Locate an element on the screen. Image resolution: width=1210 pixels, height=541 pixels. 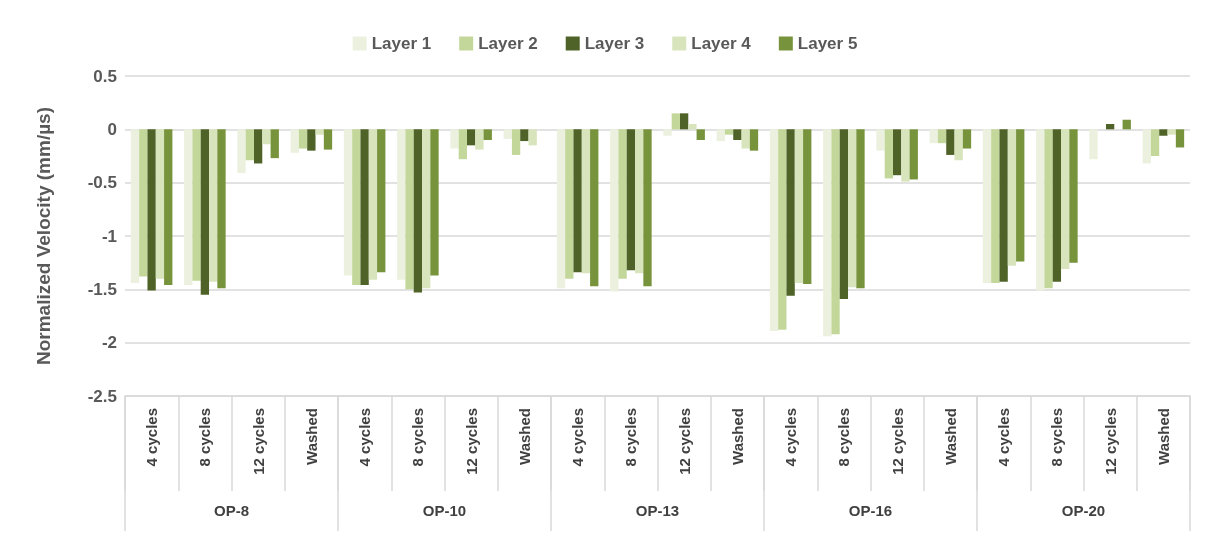
y-tick-label: -1 is located at coordinates (109, 236).